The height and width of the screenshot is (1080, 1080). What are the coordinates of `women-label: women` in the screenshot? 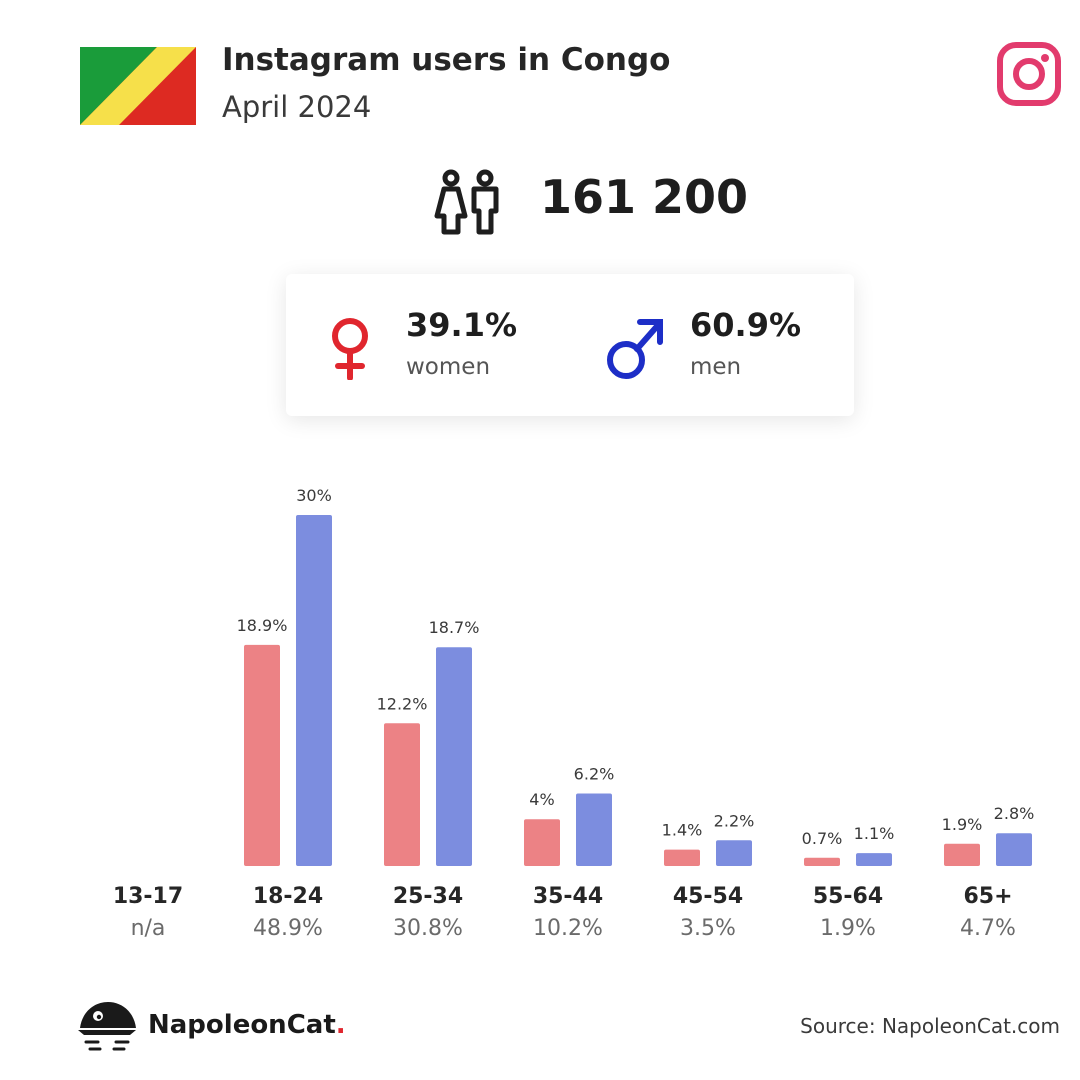 It's located at (448, 367).